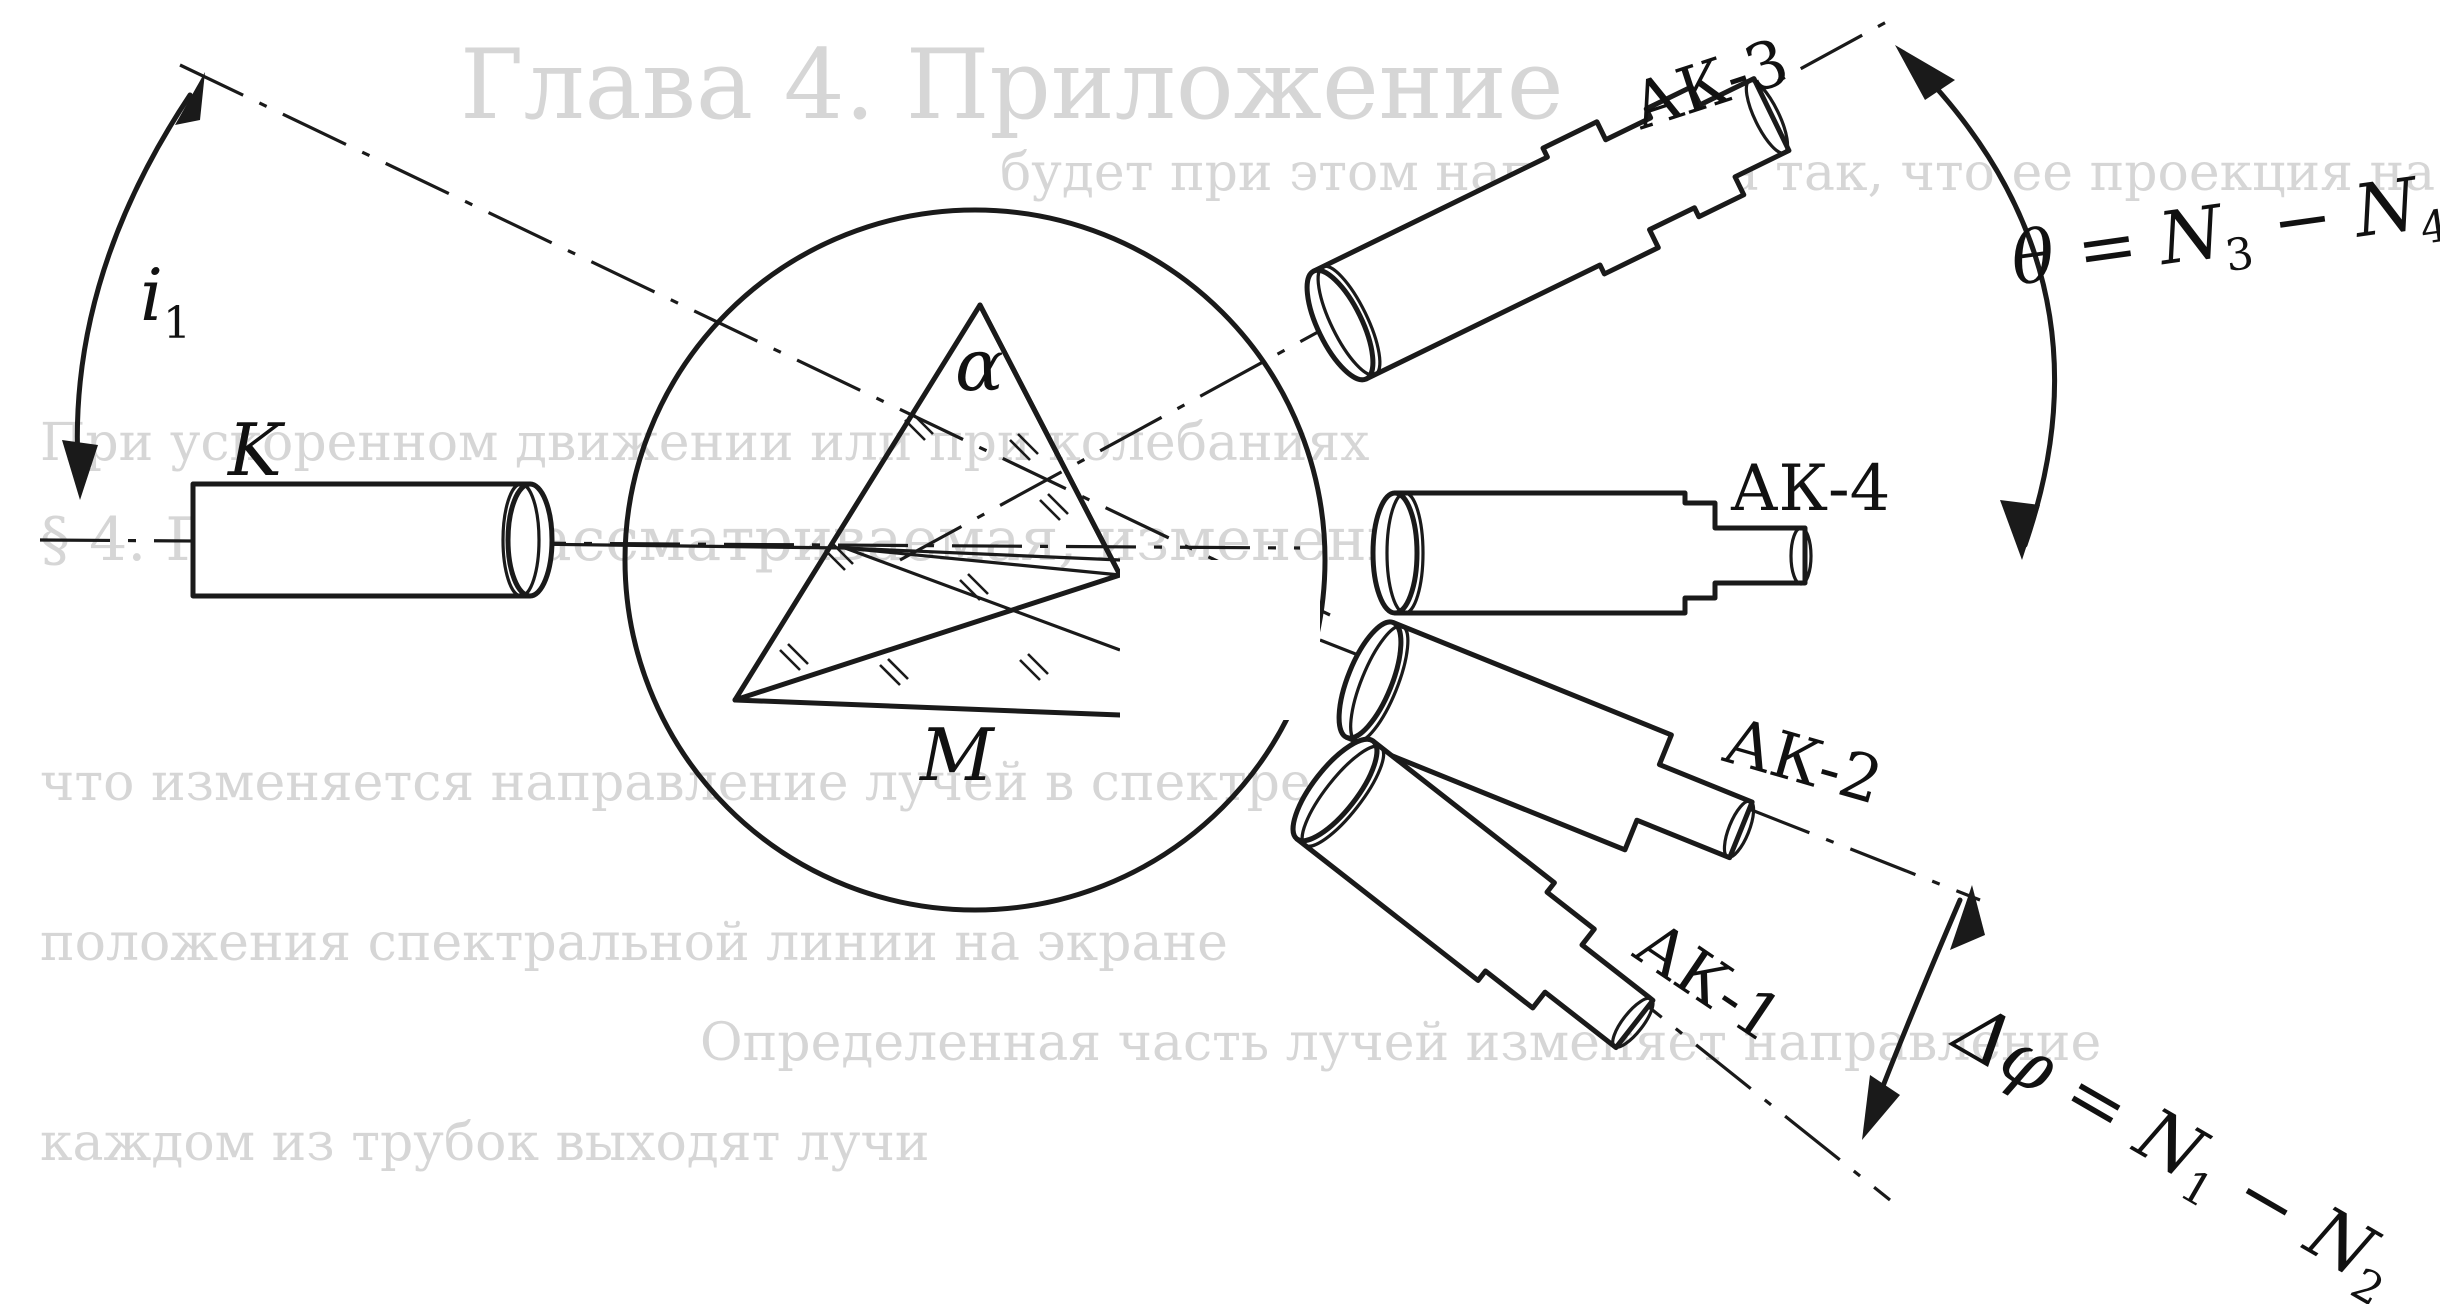  I want to click on angle-dphi-arc, so click(1923, 1012).